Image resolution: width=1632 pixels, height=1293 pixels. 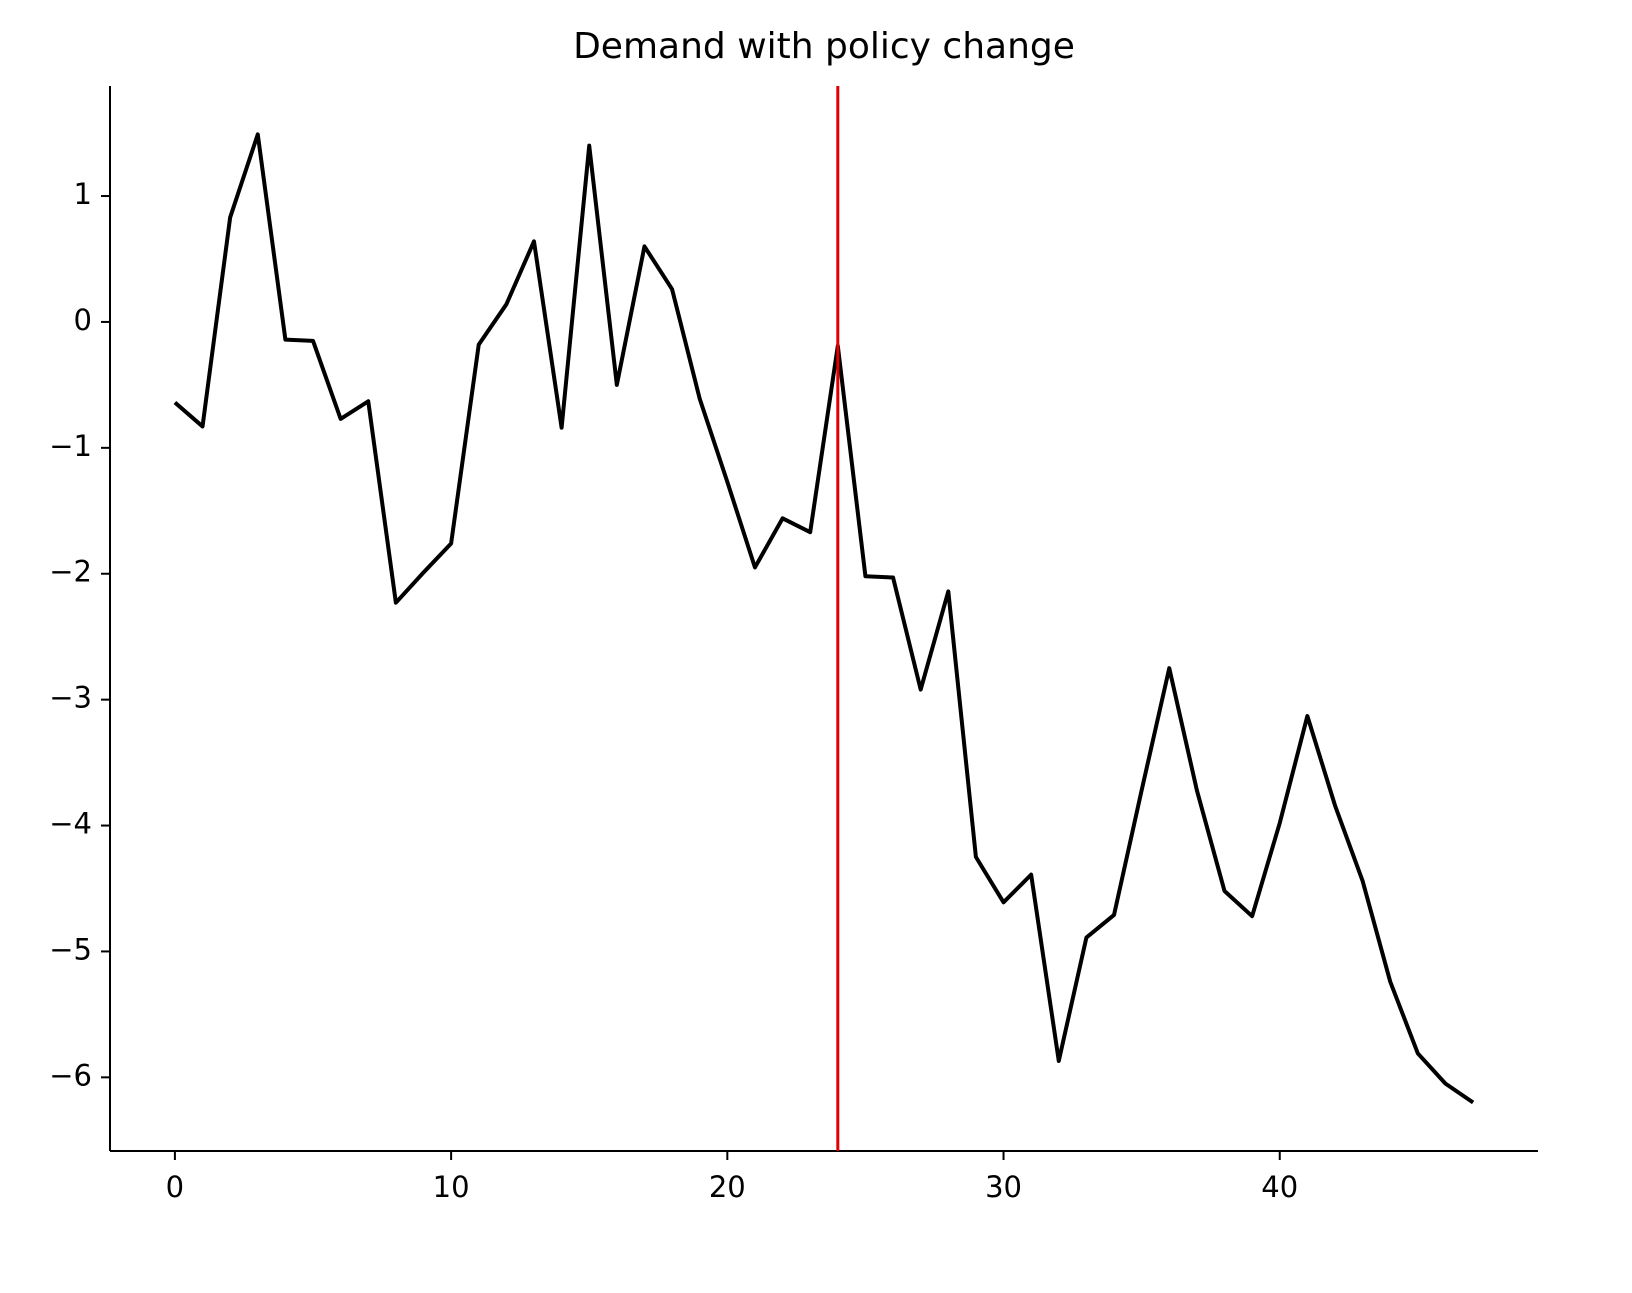 What do you see at coordinates (70, 572) in the screenshot?
I see `y-tick-label: −2` at bounding box center [70, 572].